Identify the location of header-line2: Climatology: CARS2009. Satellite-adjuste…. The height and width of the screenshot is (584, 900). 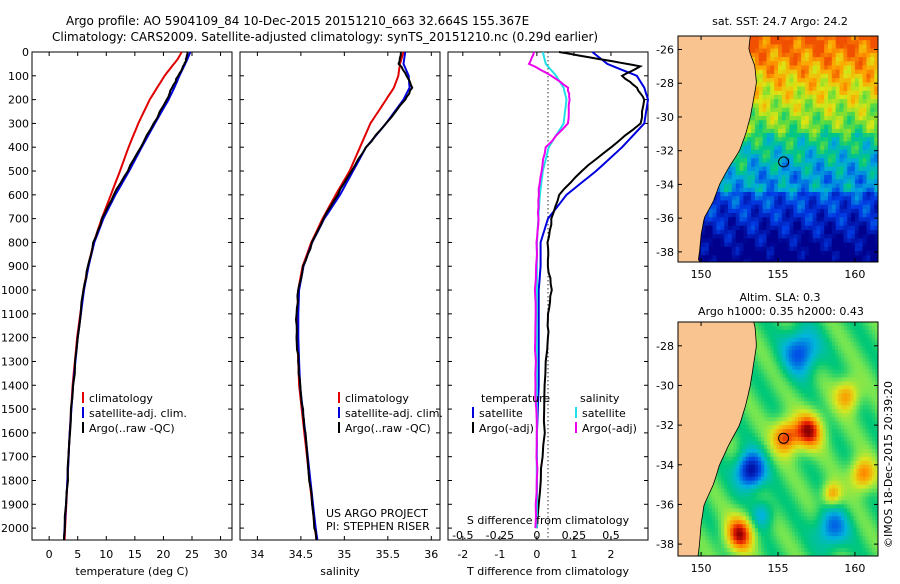
(325, 37).